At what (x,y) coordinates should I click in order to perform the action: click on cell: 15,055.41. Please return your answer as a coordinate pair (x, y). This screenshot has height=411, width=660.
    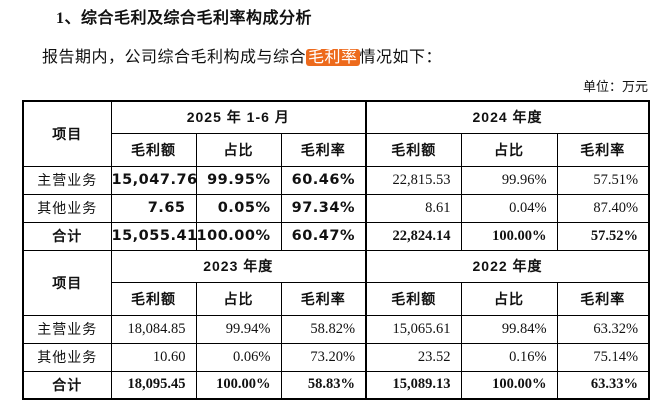
    Looking at the image, I should click on (153, 236).